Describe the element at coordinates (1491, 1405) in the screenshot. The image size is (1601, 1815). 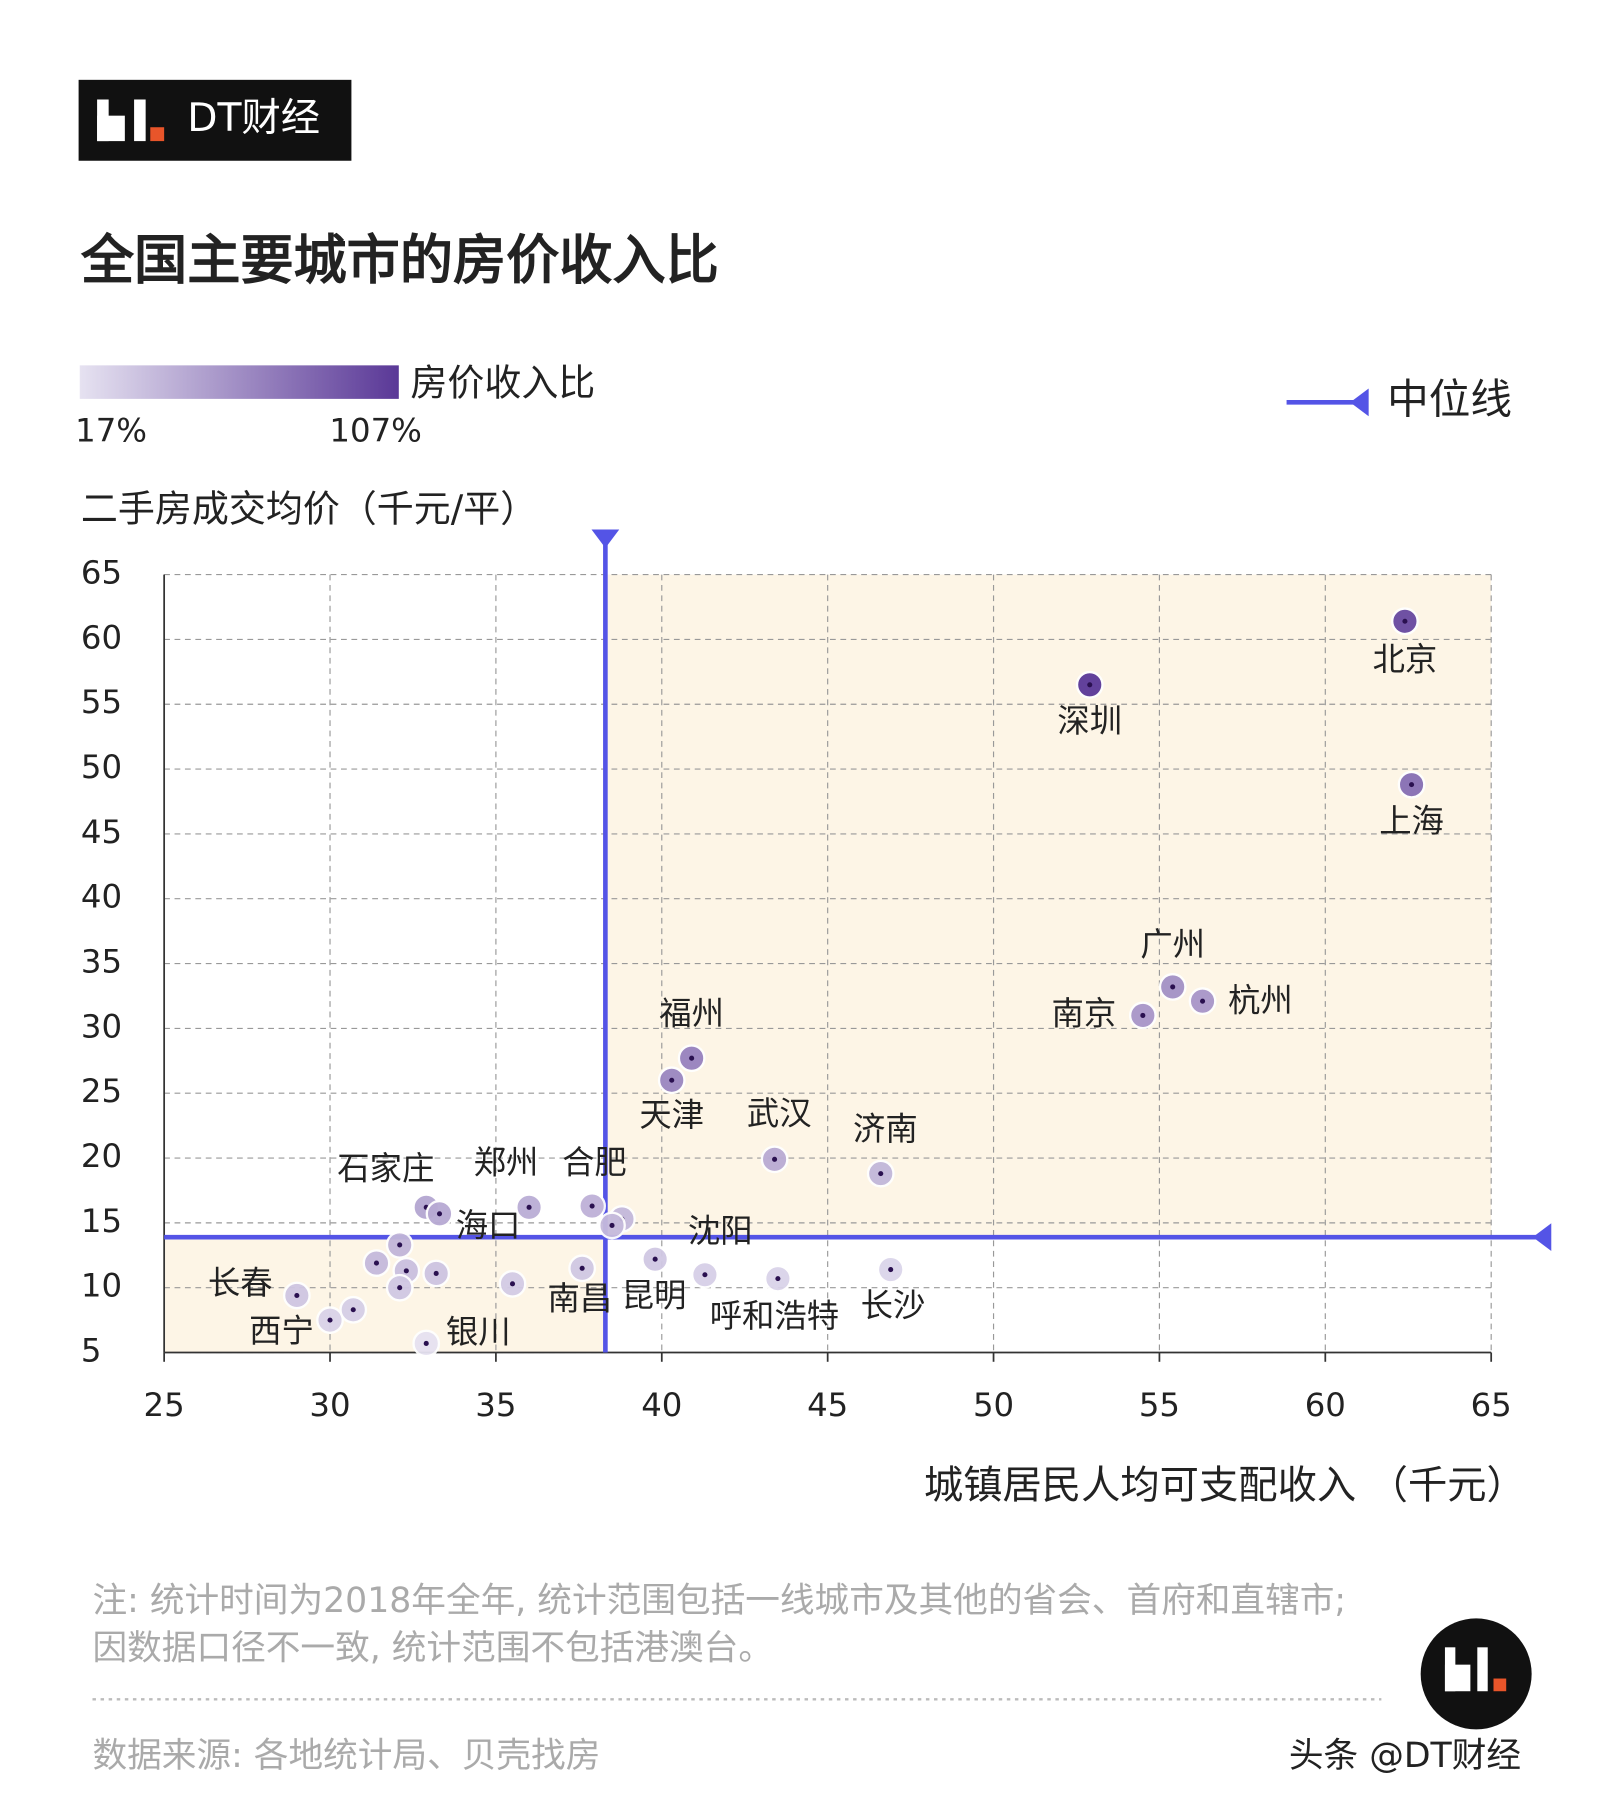
I see `x-tick-label: 65` at that location.